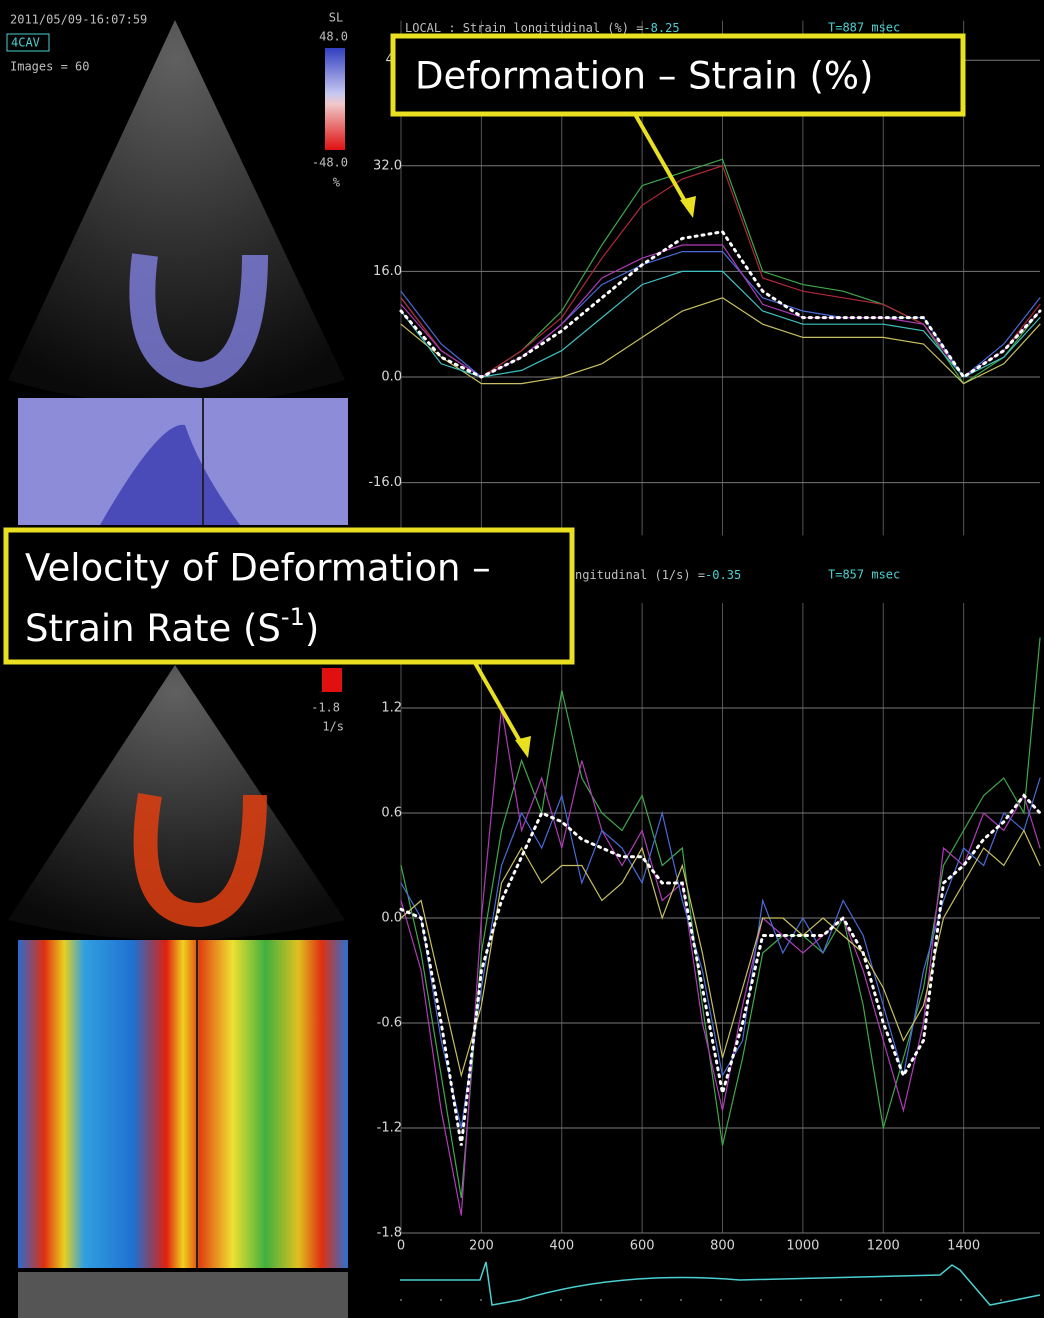 The height and width of the screenshot is (1318, 1044). I want to click on header-value: -8.25, so click(661, 28).